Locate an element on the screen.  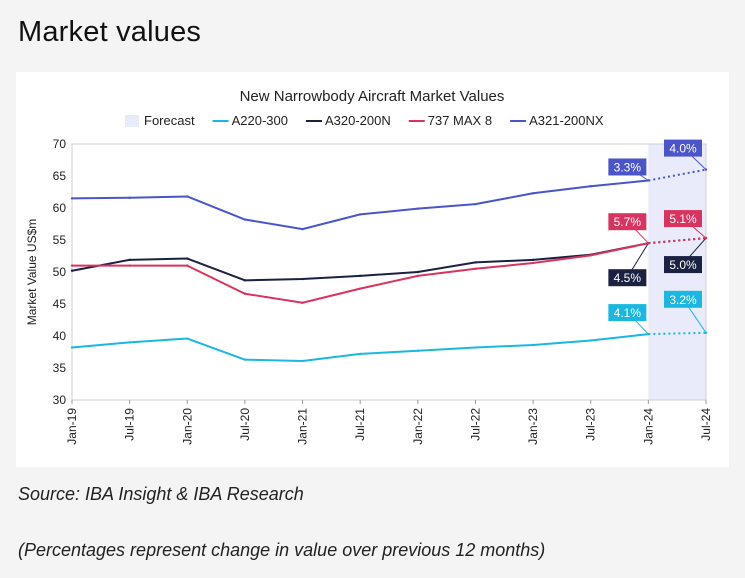
pct-label-3-1: 4.0% is located at coordinates (683, 149).